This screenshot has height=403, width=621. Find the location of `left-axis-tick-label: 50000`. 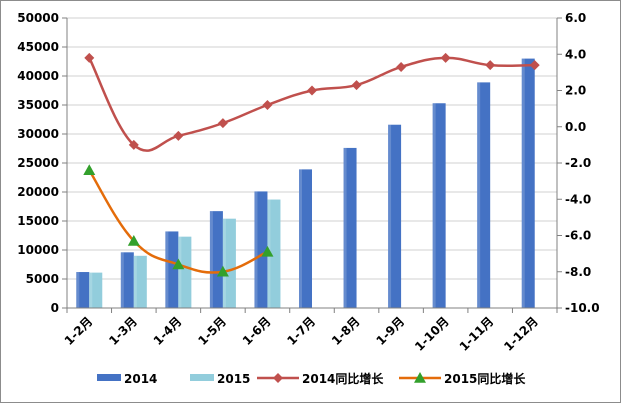

left-axis-tick-label: 50000 is located at coordinates (38, 18).